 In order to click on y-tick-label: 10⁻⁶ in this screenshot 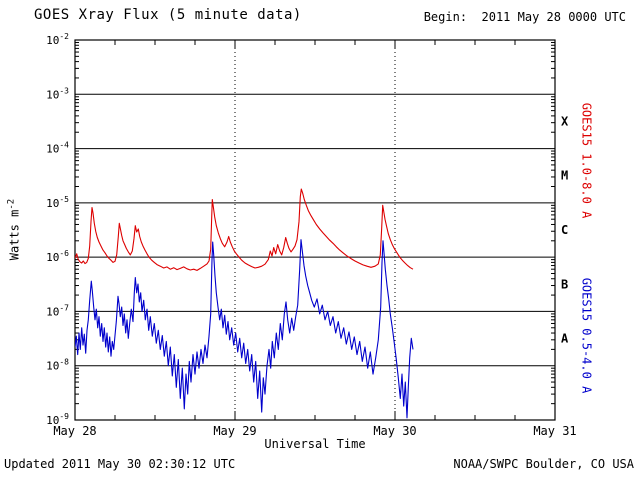, I will do `click(57, 256)`.